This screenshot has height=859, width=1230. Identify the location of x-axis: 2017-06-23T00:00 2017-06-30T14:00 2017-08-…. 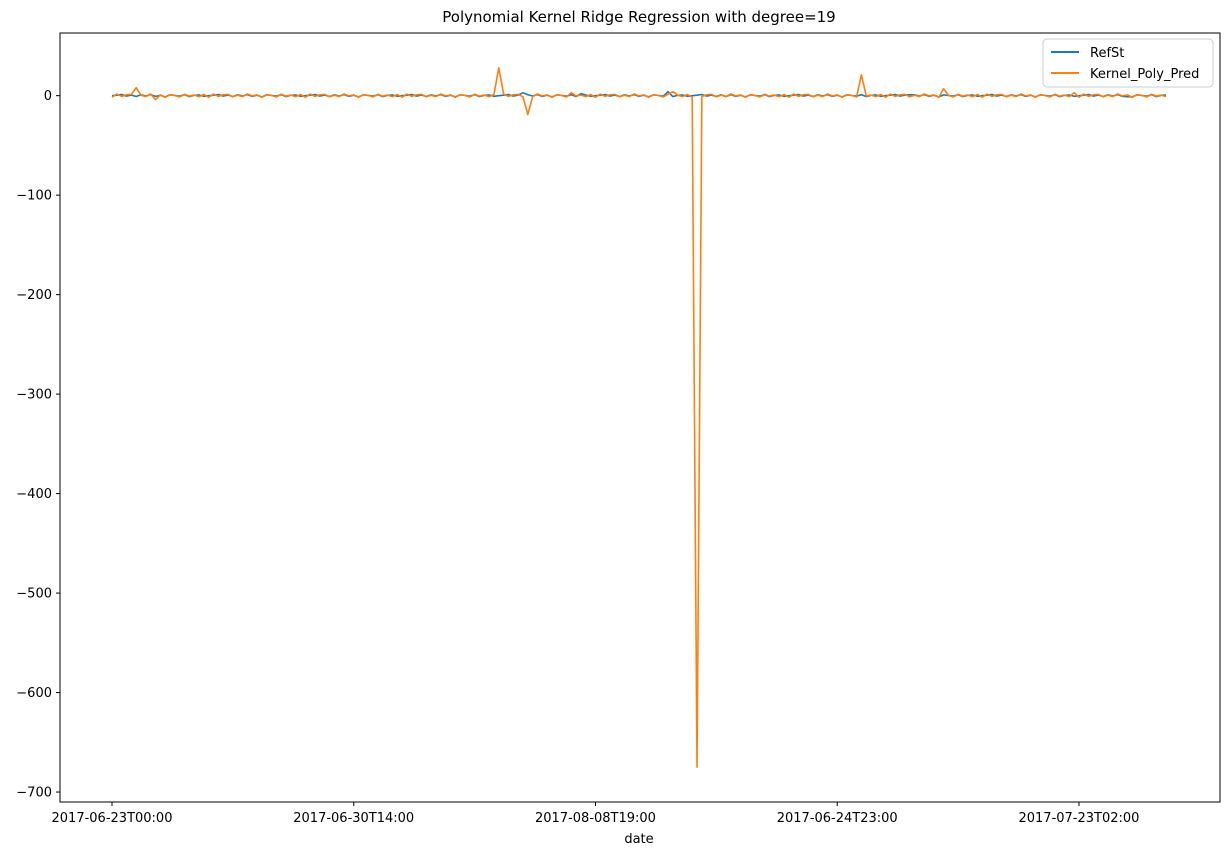
(595, 814).